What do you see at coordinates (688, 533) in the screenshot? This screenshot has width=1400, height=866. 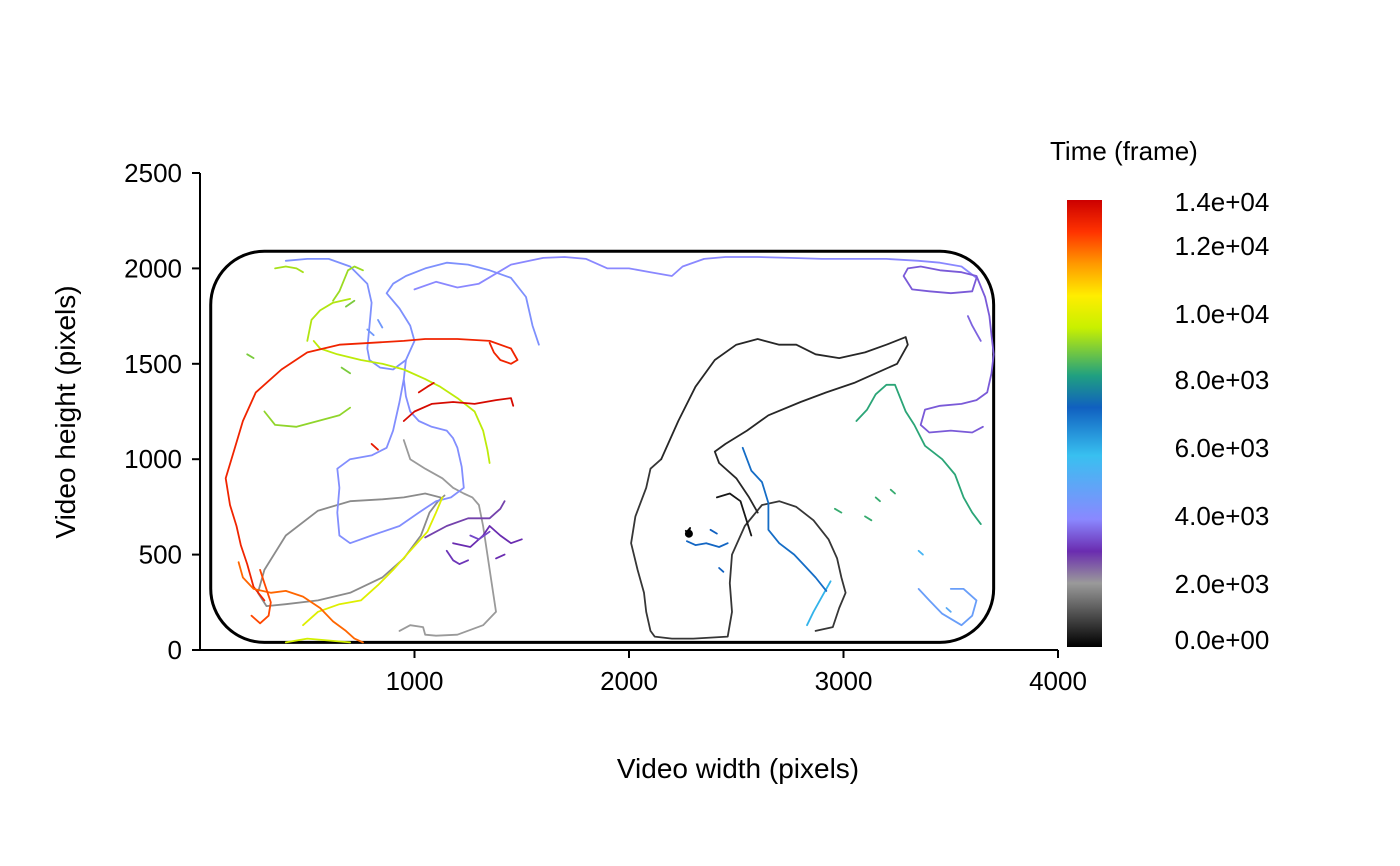 I see `start-marker` at bounding box center [688, 533].